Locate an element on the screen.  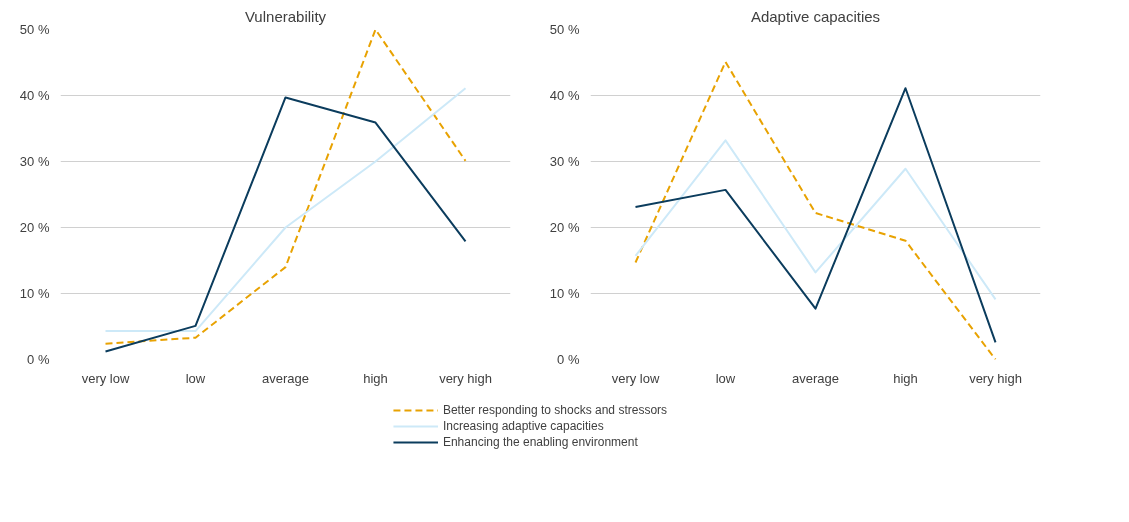
line-series is located at coordinates (815, 220).